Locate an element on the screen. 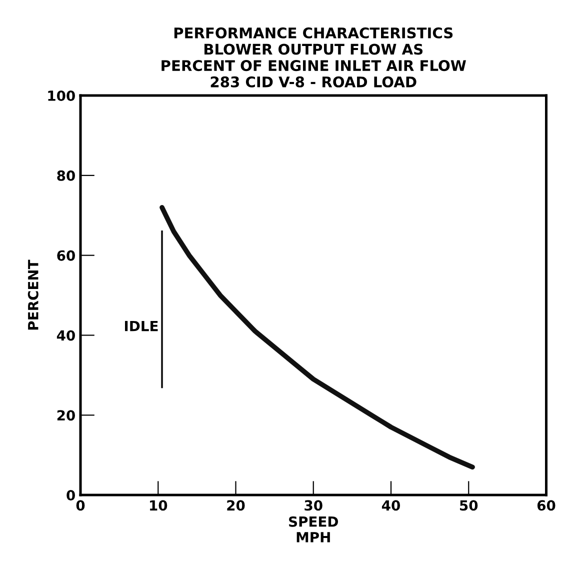 Image resolution: width=575 pixels, height=579 pixels. y-axis-title: PERCENT is located at coordinates (33, 295).